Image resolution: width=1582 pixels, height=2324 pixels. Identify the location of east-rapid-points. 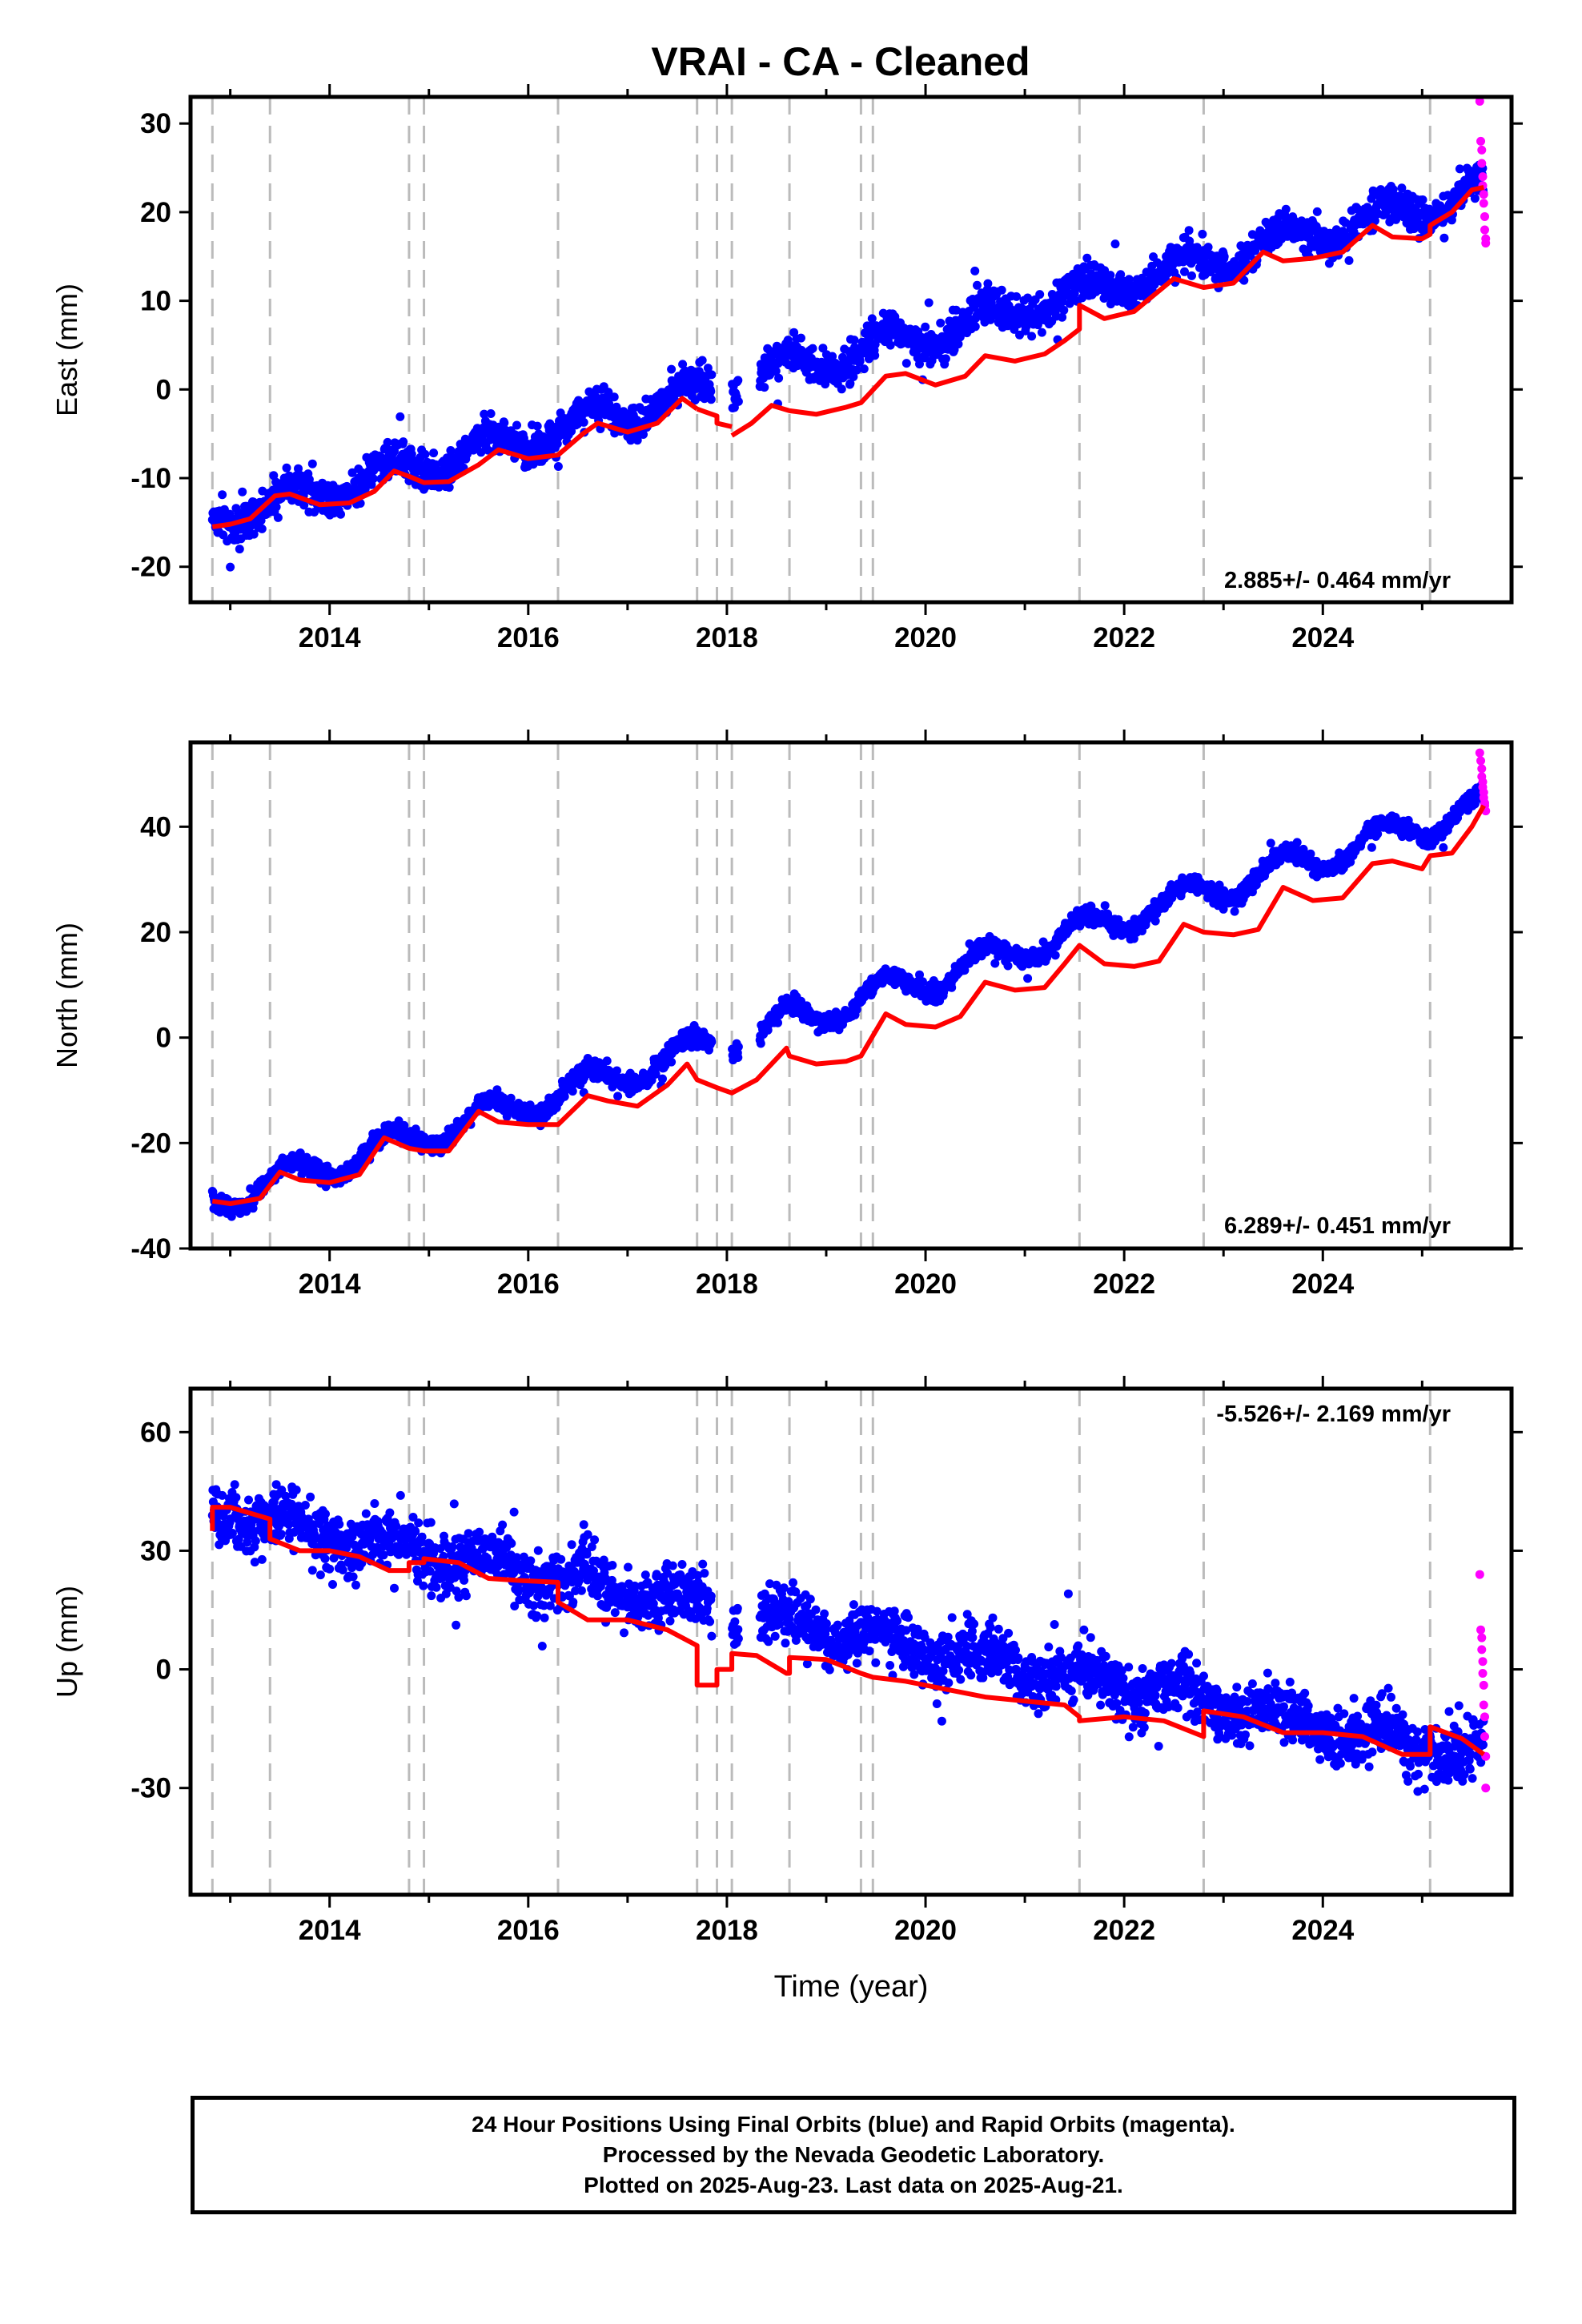
(1483, 172).